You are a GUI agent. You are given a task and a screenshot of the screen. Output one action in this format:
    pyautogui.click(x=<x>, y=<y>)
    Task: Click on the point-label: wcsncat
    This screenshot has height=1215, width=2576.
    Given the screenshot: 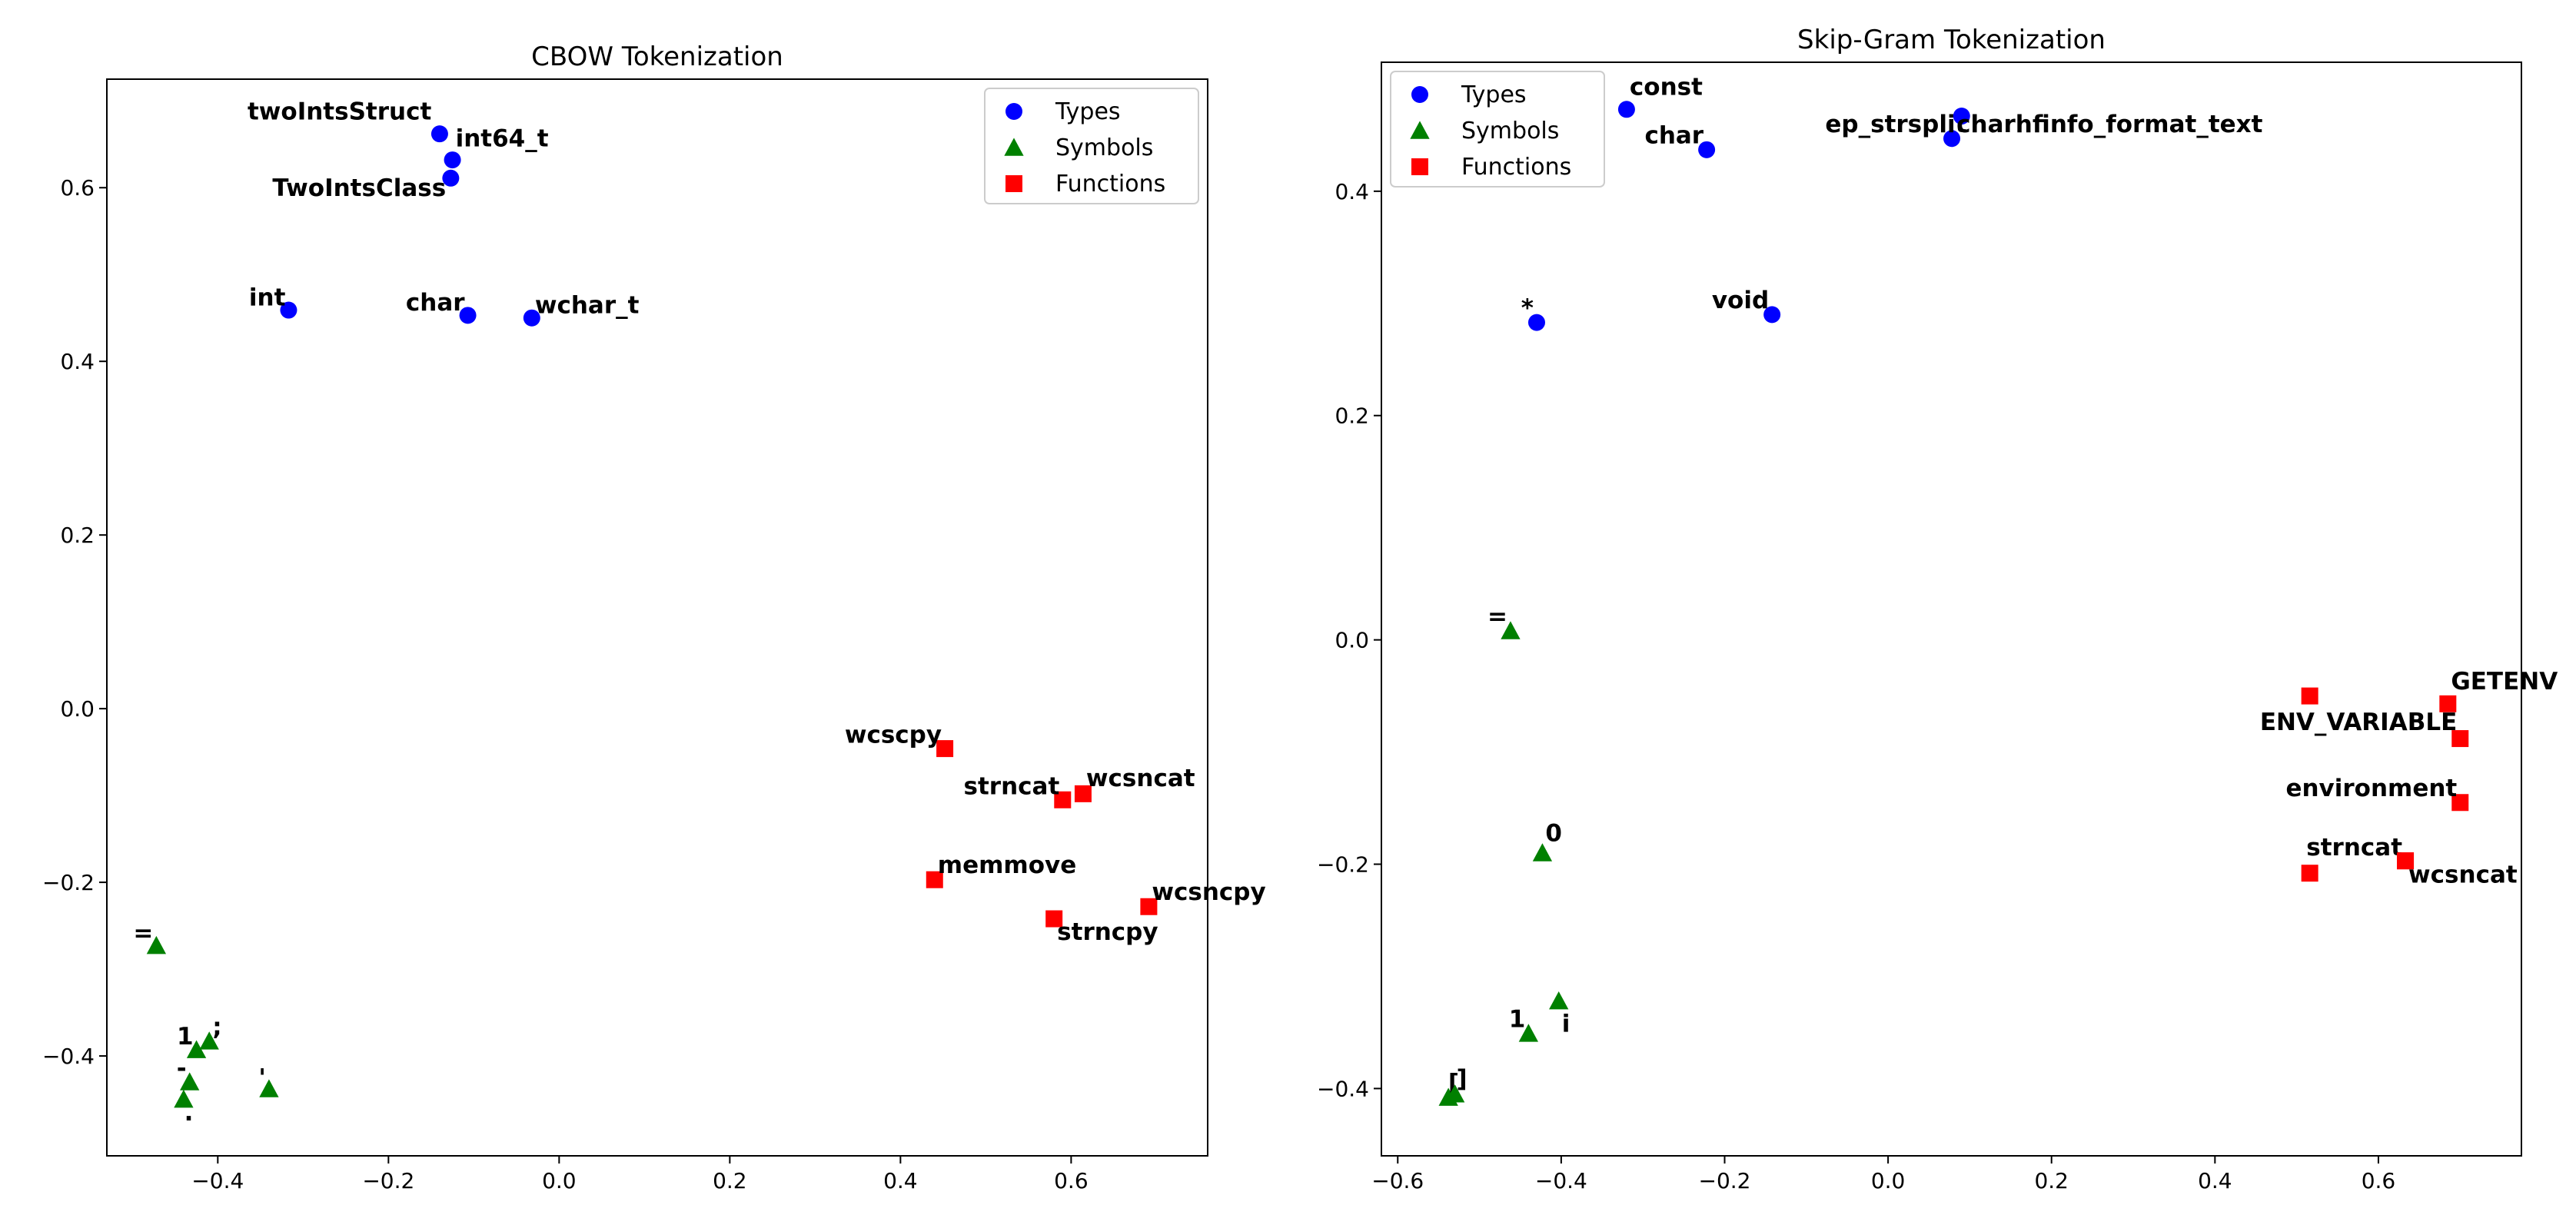 What is the action you would take?
    pyautogui.click(x=1140, y=778)
    